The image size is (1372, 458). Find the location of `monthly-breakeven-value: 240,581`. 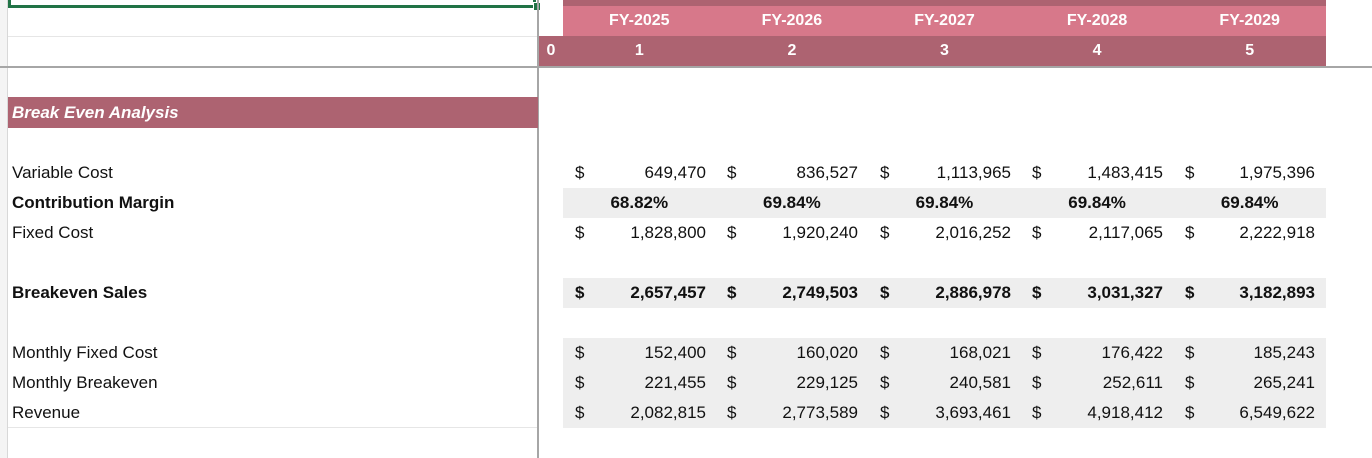

monthly-breakeven-value: 240,581 is located at coordinates (980, 382).